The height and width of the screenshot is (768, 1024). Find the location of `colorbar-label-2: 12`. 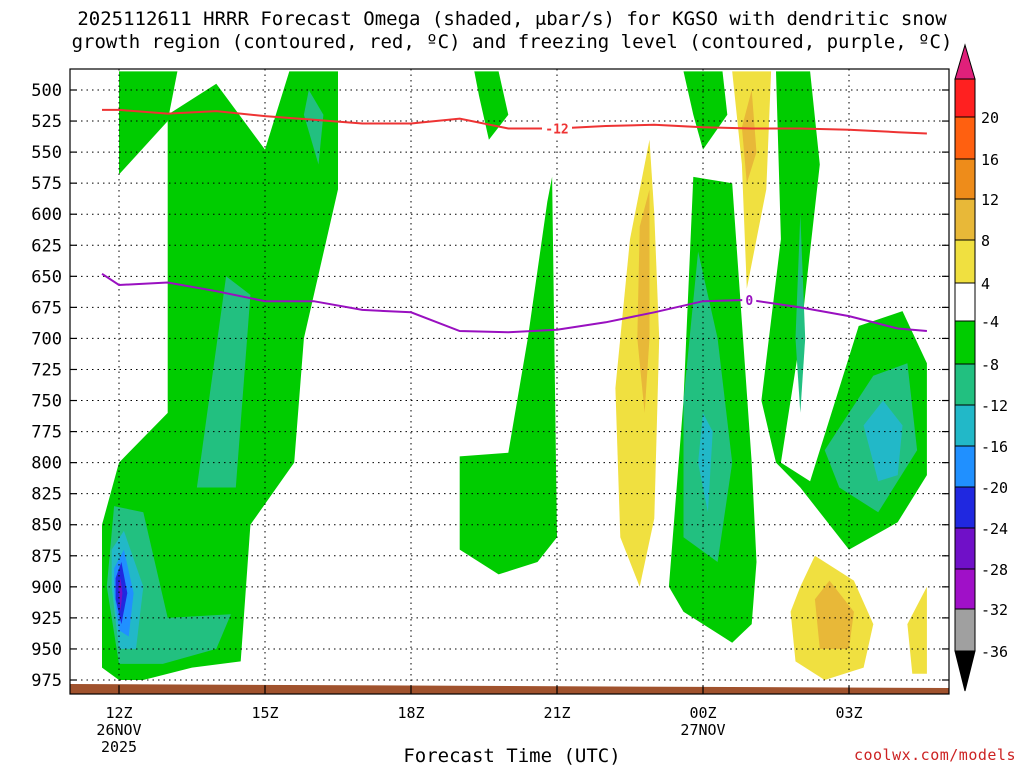

colorbar-label-2: 12 is located at coordinates (990, 200).